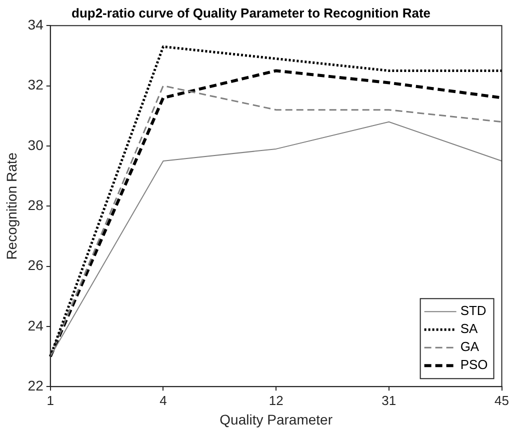 Image resolution: width=512 pixels, height=429 pixels. Describe the element at coordinates (11, 206) in the screenshot. I see `y-axis-title: Recognition Rate` at that location.